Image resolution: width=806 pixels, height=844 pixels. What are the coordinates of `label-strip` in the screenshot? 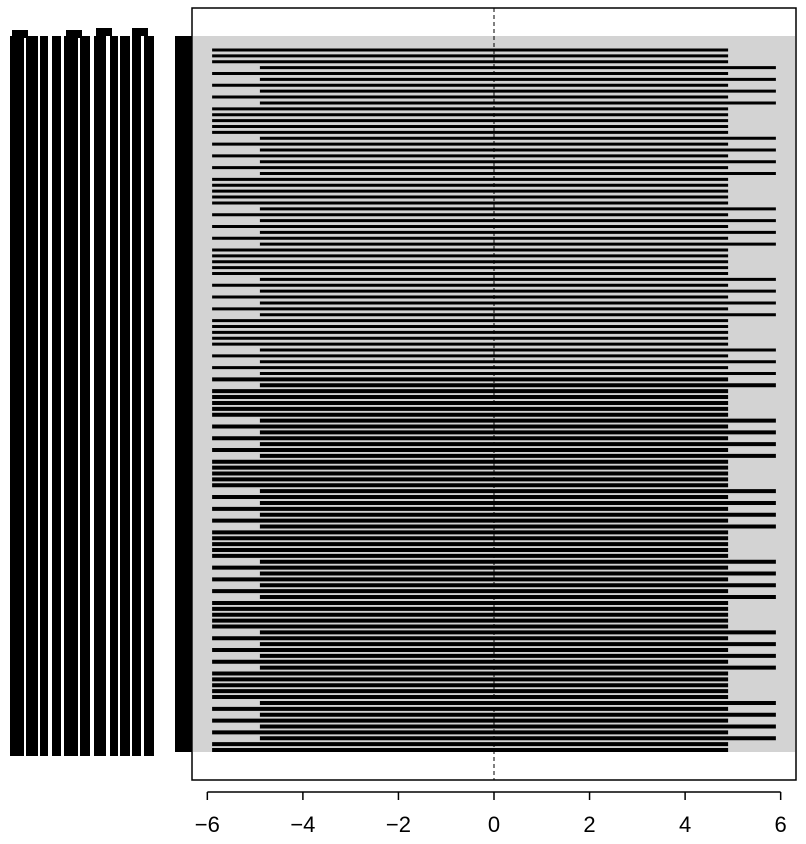 It's located at (184, 394).